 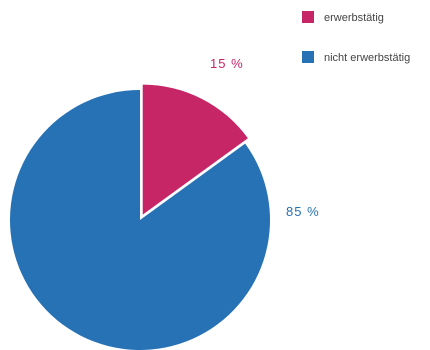 What do you see at coordinates (367, 58) in the screenshot?
I see `legend-label-nicht-erwerbstaetig: nicht erwerbstätig` at bounding box center [367, 58].